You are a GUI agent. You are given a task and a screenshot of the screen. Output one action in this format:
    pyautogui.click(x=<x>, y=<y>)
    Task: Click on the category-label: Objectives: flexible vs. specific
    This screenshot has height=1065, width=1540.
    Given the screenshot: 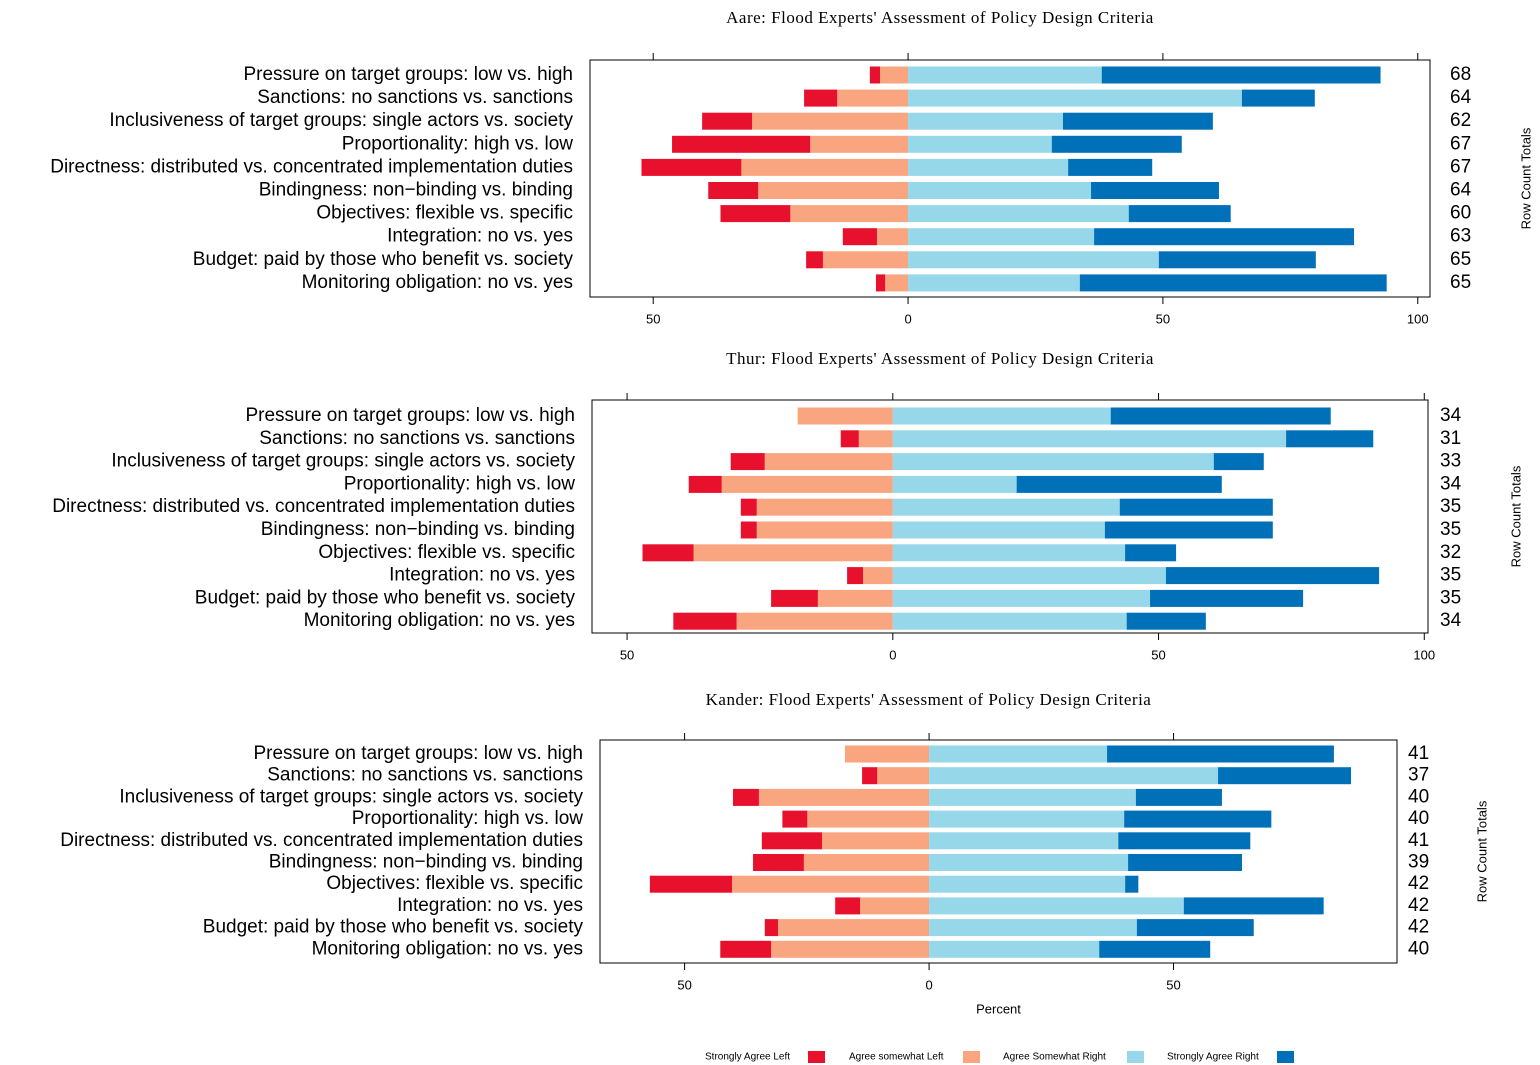 What is the action you would take?
    pyautogui.click(x=444, y=213)
    